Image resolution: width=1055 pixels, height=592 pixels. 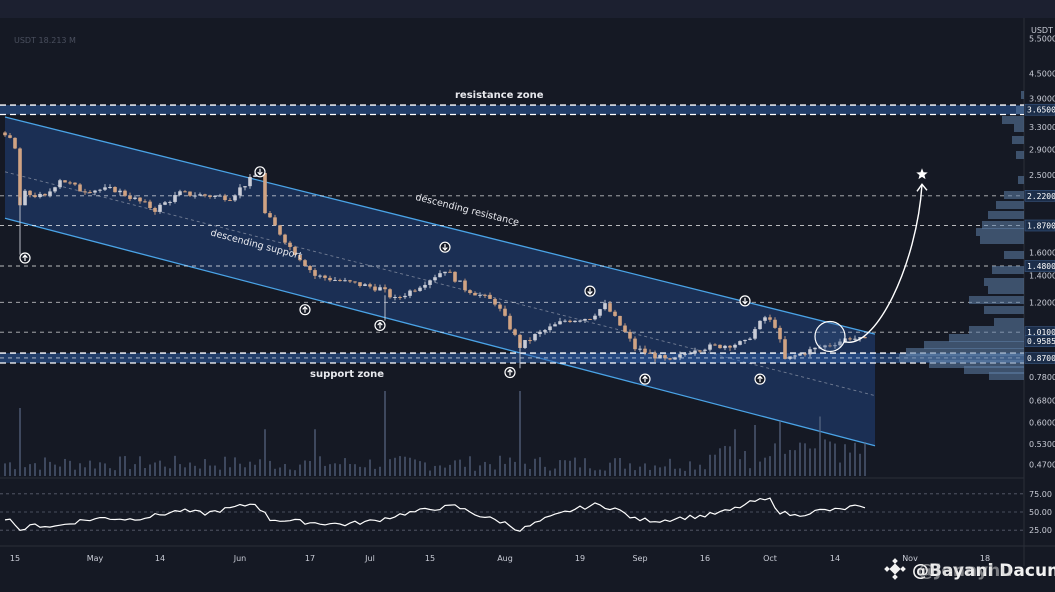 What do you see at coordinates (445, 247) in the screenshot?
I see `down-arrow-icon` at bounding box center [445, 247].